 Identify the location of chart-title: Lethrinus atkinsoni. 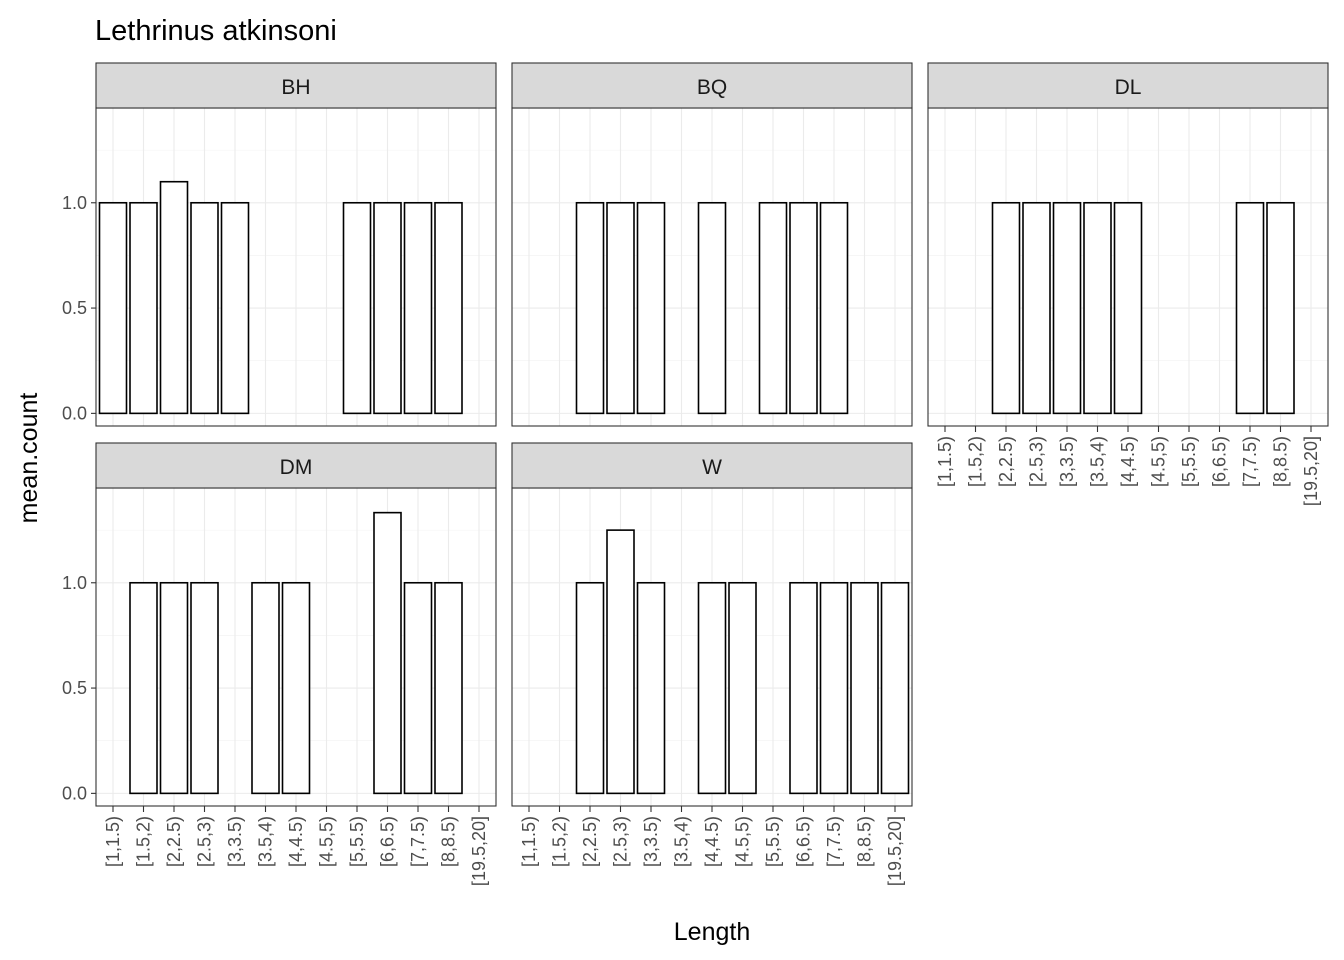
(216, 31).